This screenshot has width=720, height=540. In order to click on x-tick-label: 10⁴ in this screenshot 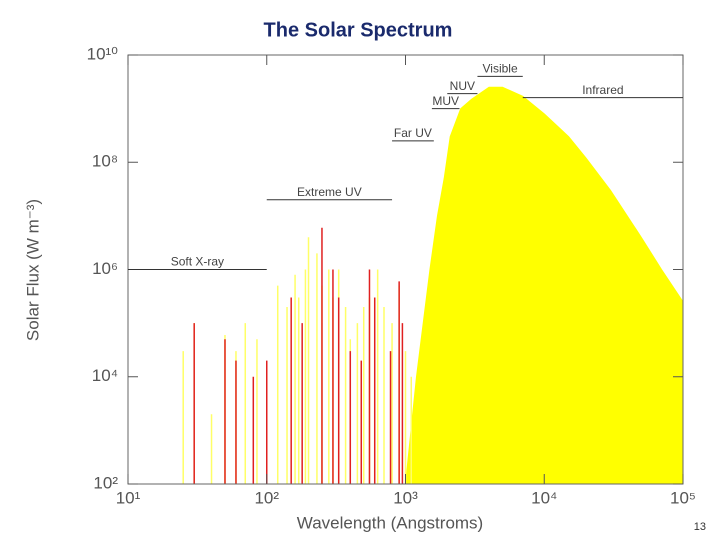, I will do `click(544, 497)`.